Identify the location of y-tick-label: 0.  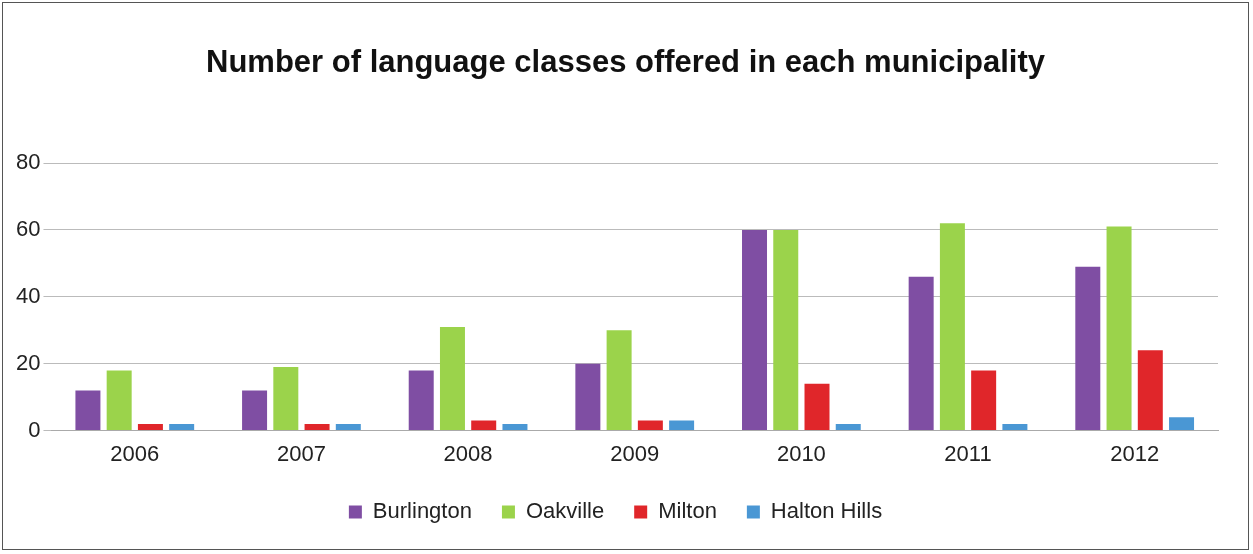
(34, 429).